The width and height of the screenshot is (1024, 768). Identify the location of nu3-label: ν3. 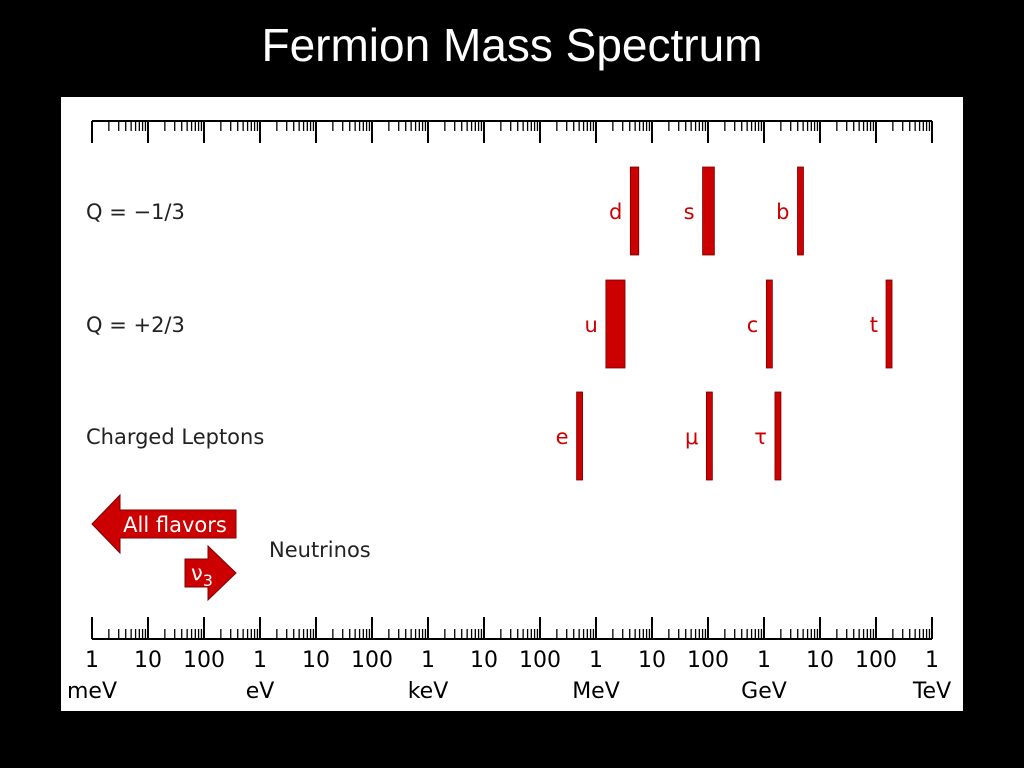
(202, 575).